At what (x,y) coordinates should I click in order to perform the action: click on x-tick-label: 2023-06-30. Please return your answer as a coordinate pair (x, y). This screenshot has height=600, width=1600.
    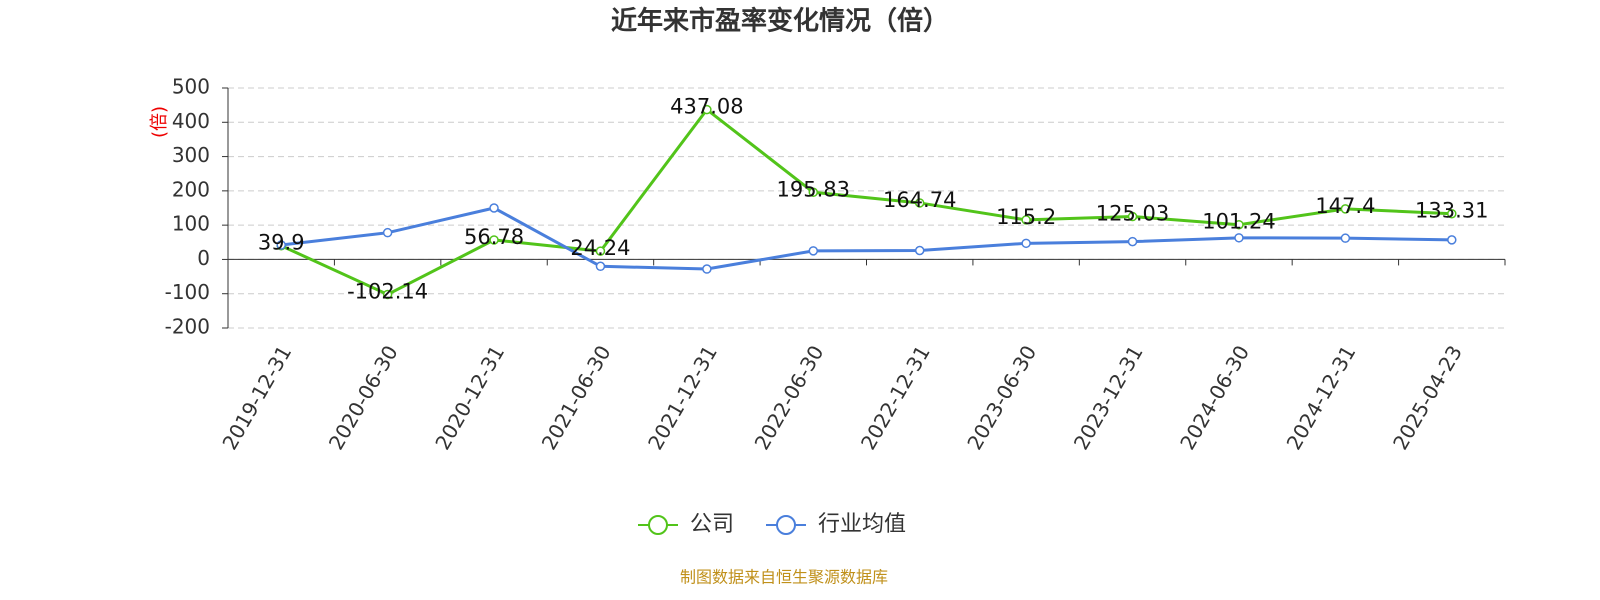
    Looking at the image, I should click on (1001, 397).